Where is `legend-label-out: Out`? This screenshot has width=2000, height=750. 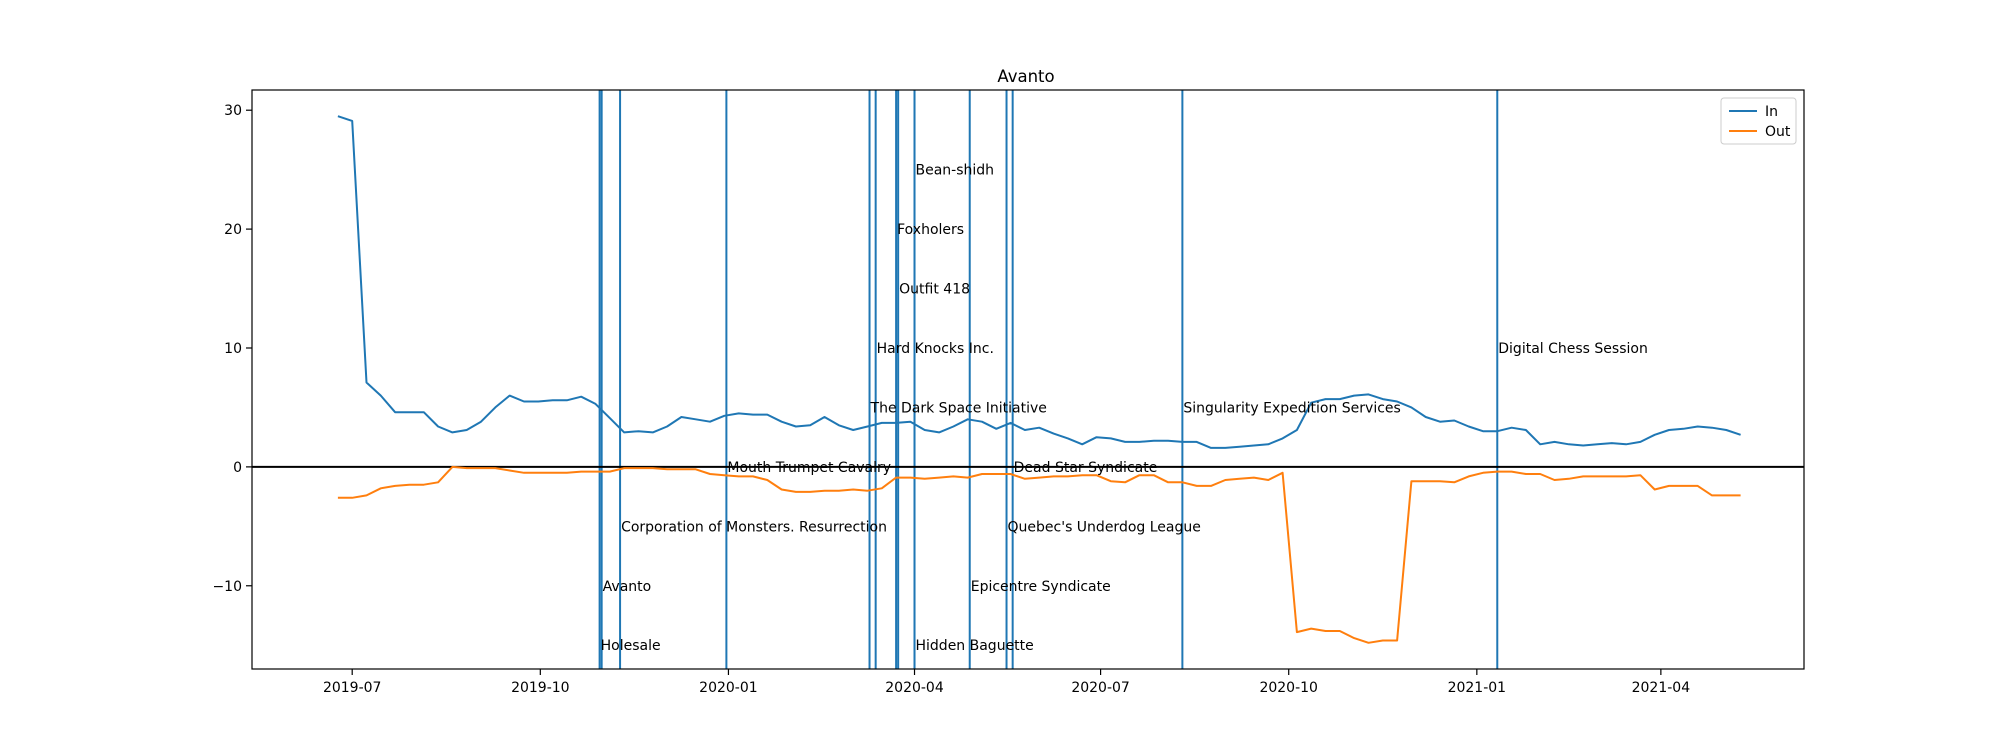 legend-label-out: Out is located at coordinates (1778, 132).